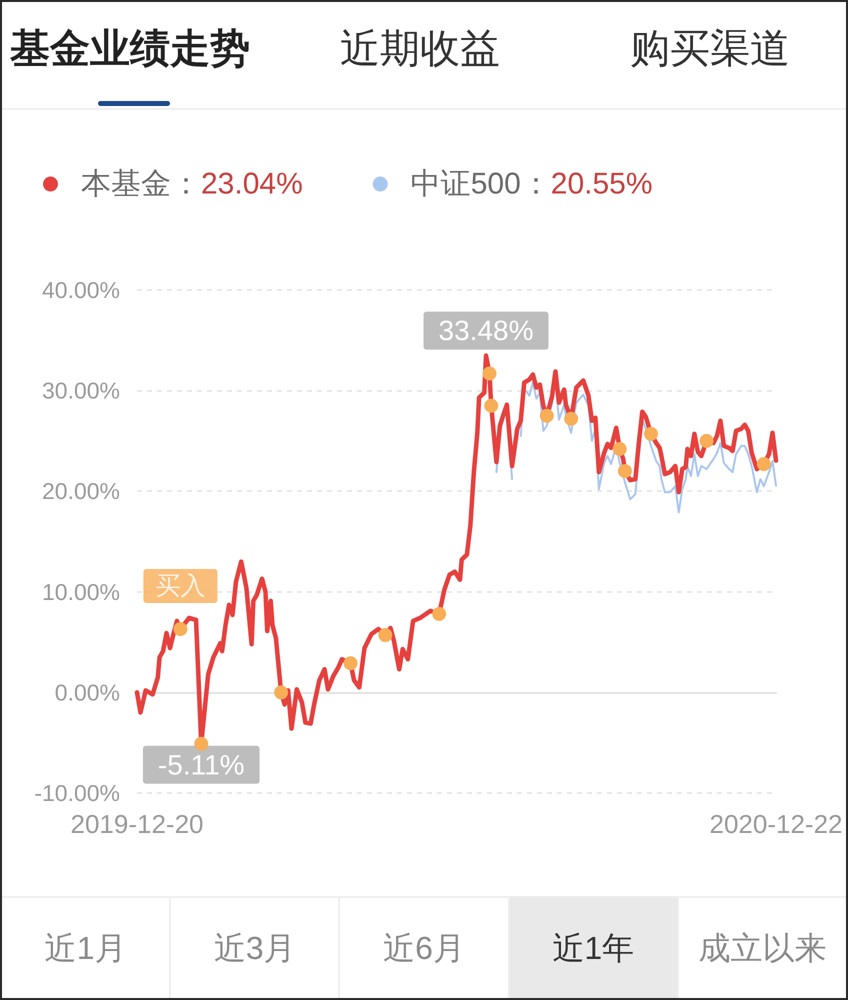 The height and width of the screenshot is (1000, 848). What do you see at coordinates (593, 948) in the screenshot?
I see `tab-label: 近1年` at bounding box center [593, 948].